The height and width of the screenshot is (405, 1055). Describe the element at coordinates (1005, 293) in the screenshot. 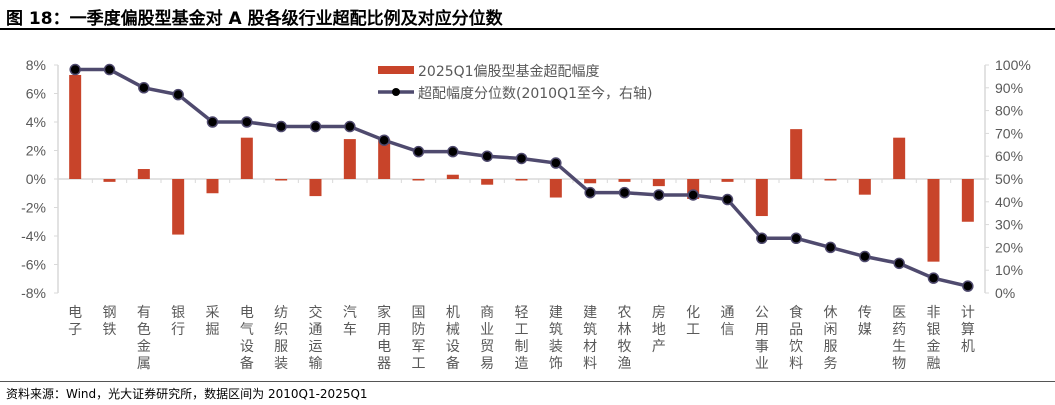

I see `right-tick-label: 0%` at that location.